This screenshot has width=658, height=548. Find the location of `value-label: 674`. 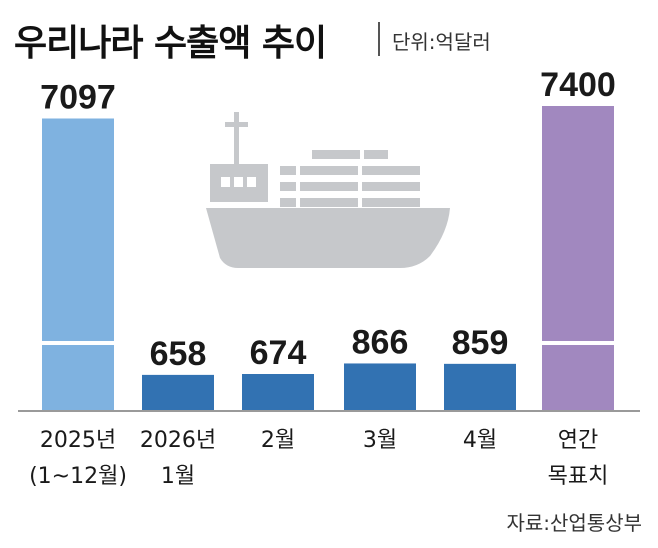

value-label: 674 is located at coordinates (278, 353).